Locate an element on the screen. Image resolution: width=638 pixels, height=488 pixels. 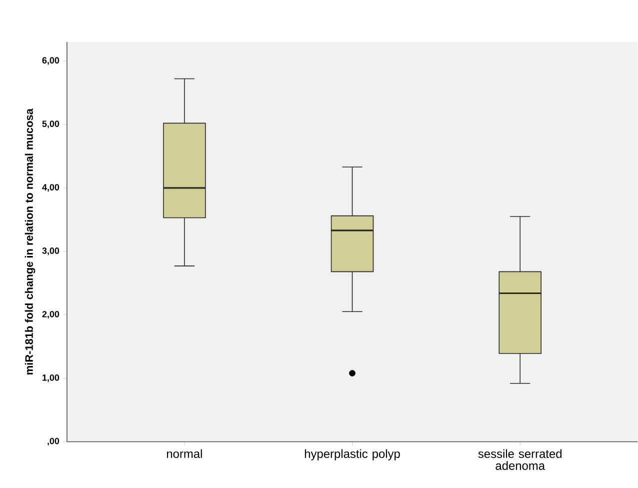
y-tick-label: ,00 is located at coordinates (54, 442).